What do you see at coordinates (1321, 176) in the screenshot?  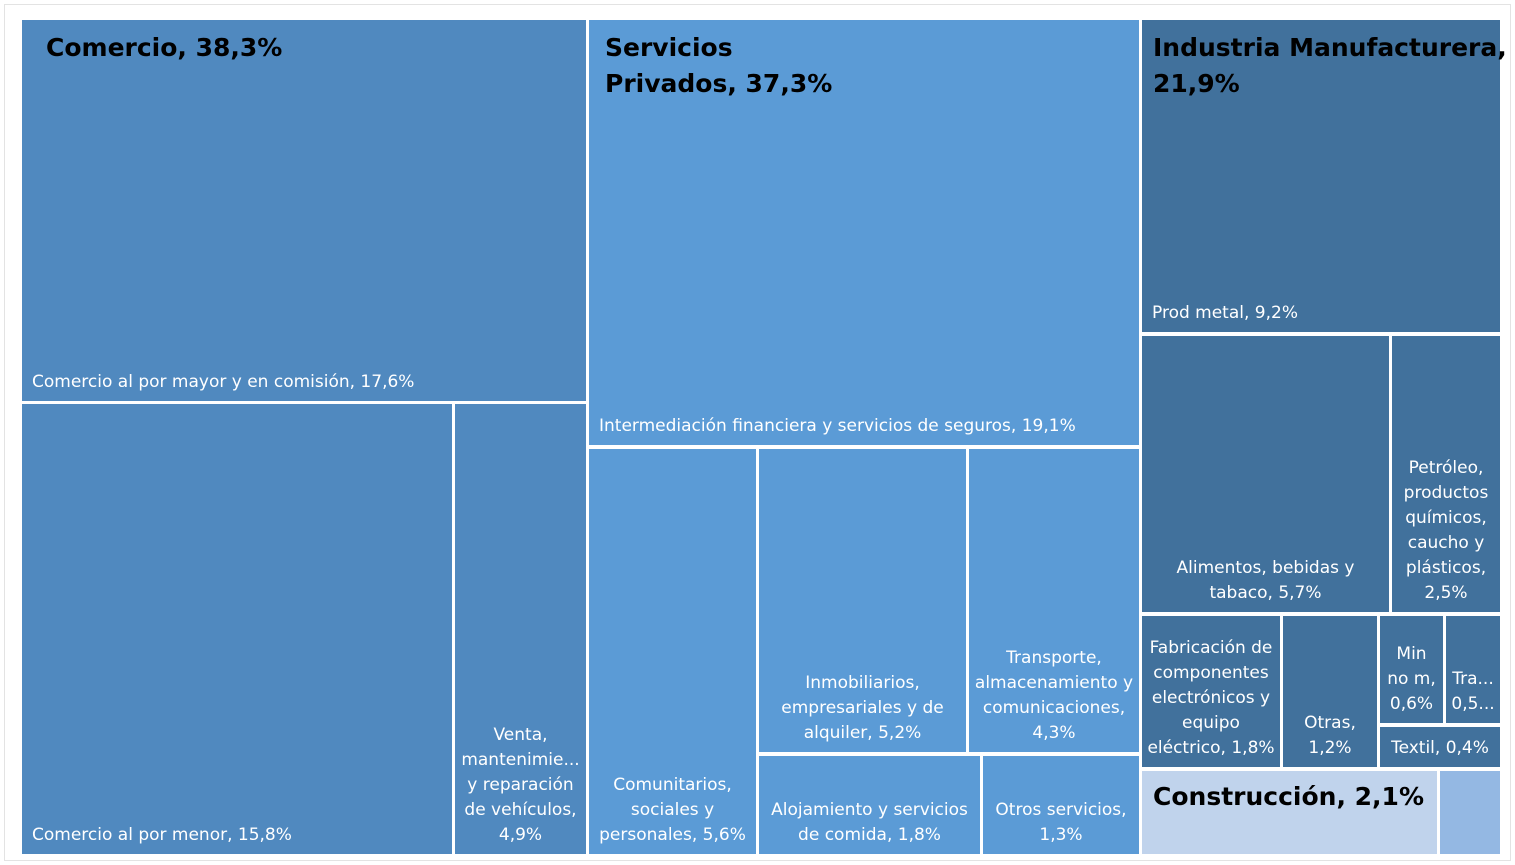 I see `treemap-cell-prod-metal-9-2: Prod metal, 9,2%` at bounding box center [1321, 176].